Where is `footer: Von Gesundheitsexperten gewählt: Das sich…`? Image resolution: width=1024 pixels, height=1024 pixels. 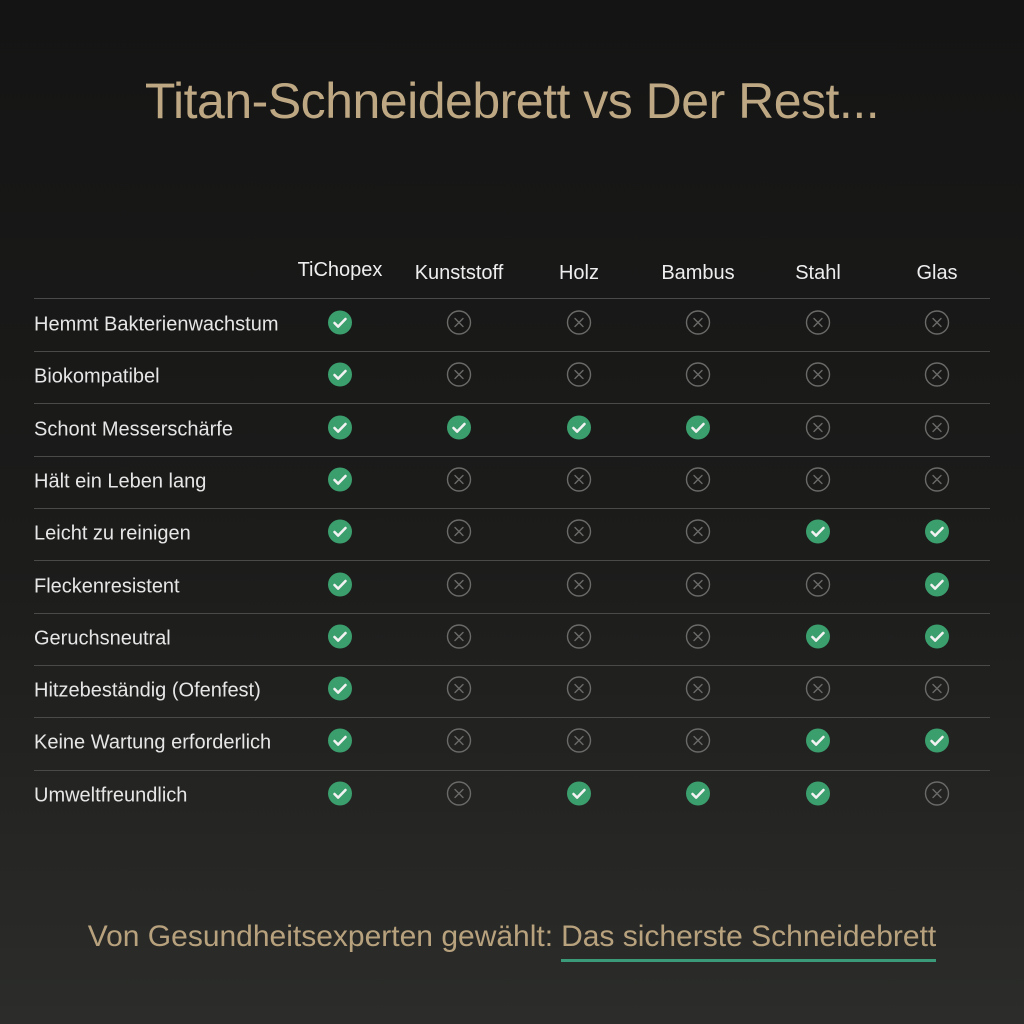 footer: Von Gesundheitsexperten gewählt: Das sich… is located at coordinates (512, 941).